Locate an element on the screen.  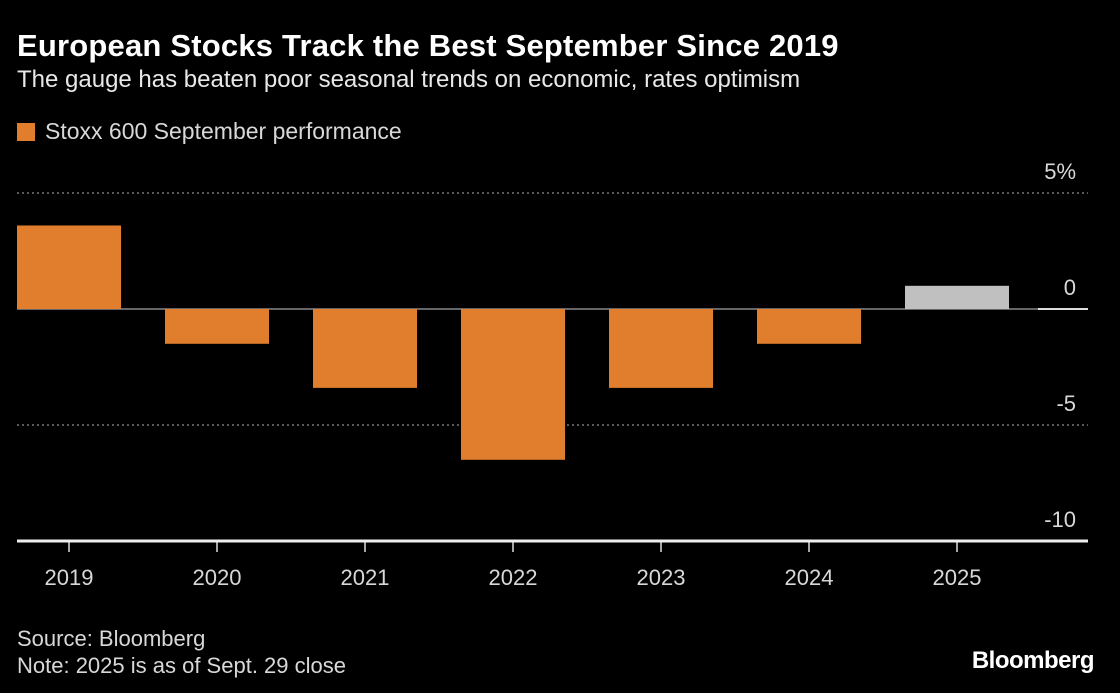
x-tick-label: 2022 is located at coordinates (513, 577).